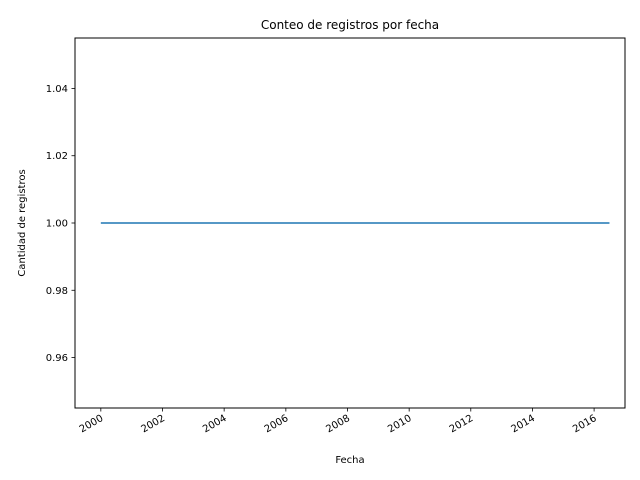  I want to click on y-axis-label: Cantidad de registros, so click(22, 222).